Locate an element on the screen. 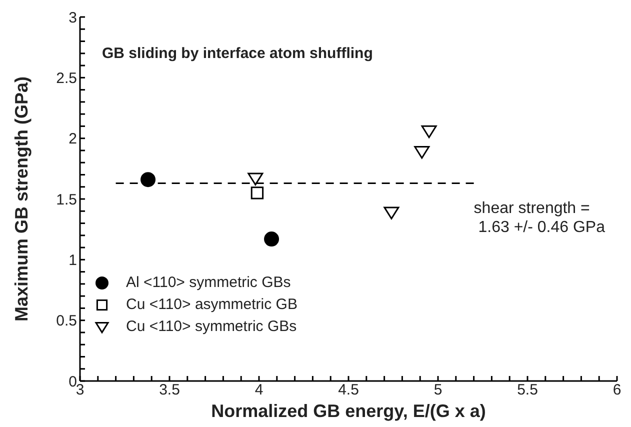  legend-label: Cu <110> asymmetric GB is located at coordinates (212, 305).